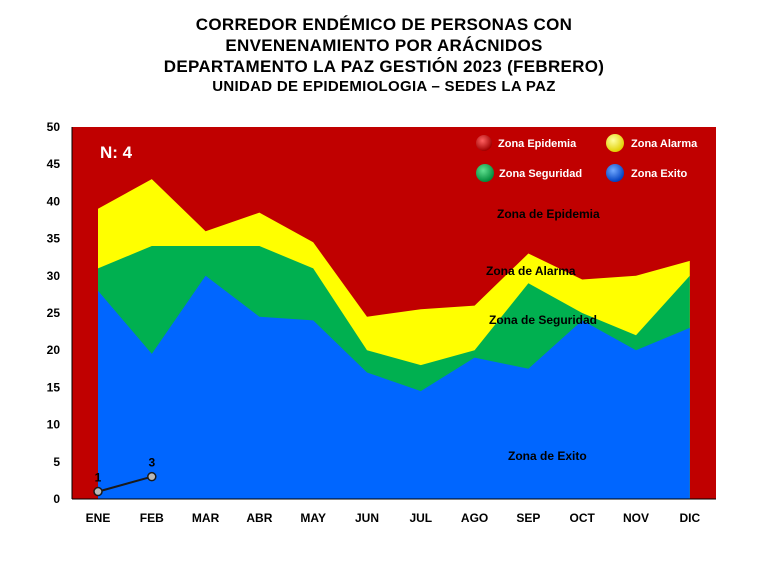  What do you see at coordinates (54, 276) in the screenshot?
I see `y-tick-label: 30` at bounding box center [54, 276].